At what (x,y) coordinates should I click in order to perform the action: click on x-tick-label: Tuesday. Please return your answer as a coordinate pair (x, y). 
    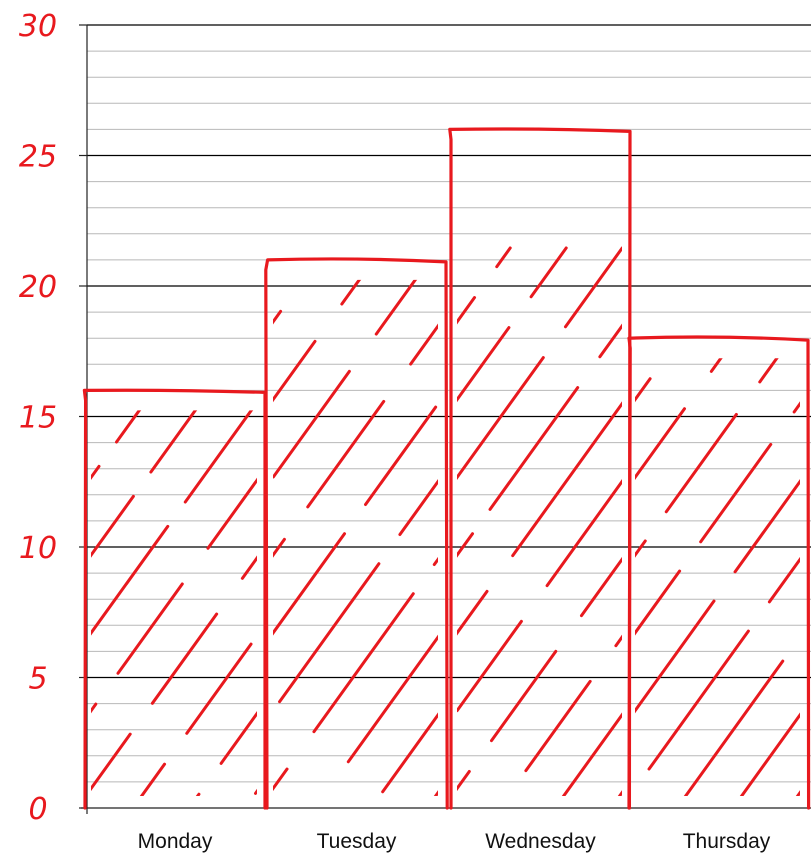
    Looking at the image, I should click on (357, 841).